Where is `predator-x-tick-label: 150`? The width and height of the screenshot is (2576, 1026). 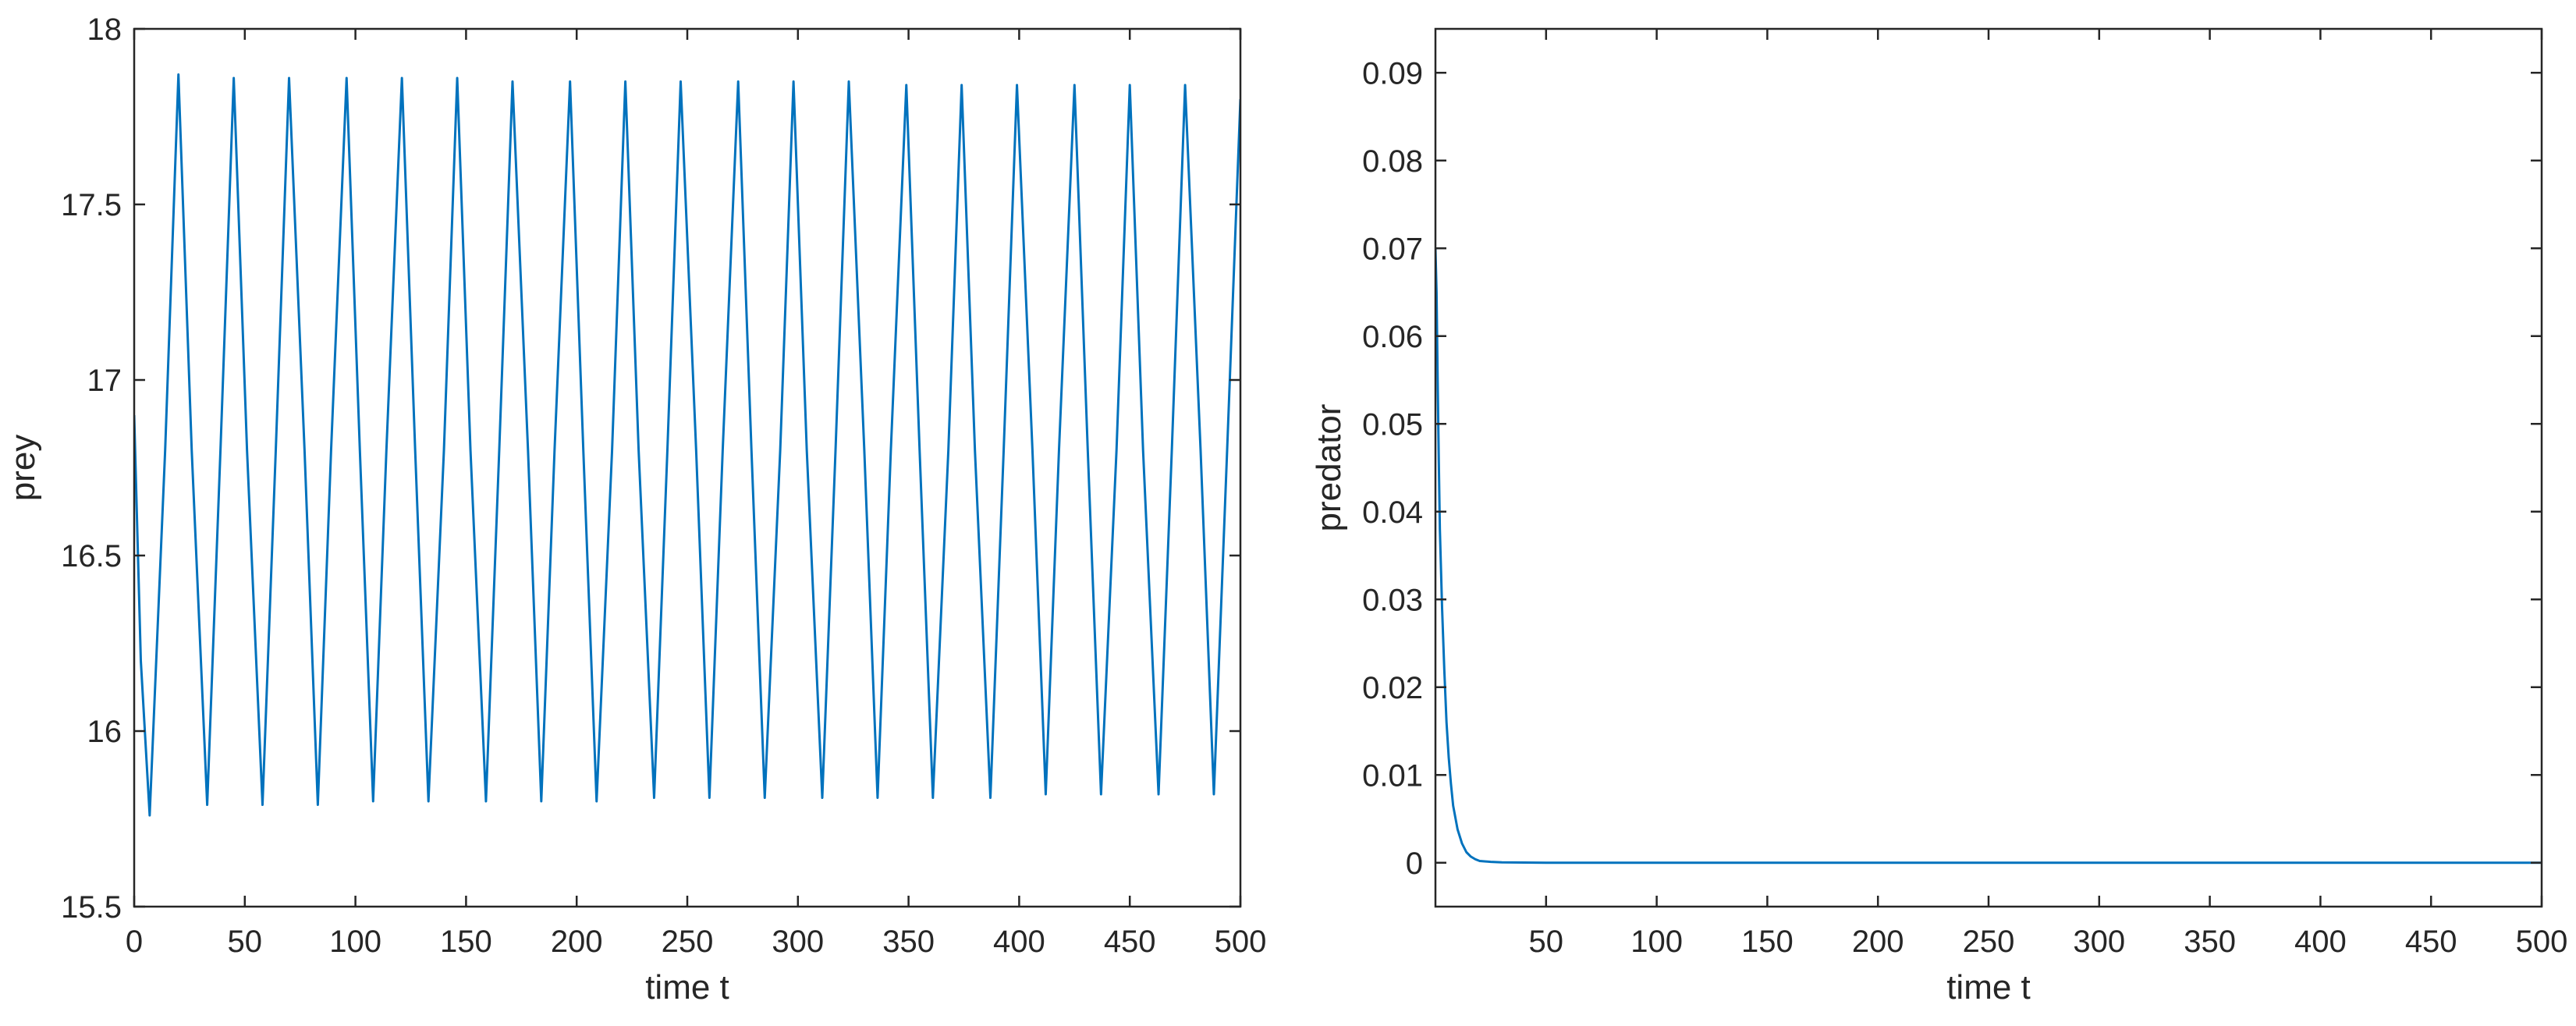
predator-x-tick-label: 150 is located at coordinates (1767, 942).